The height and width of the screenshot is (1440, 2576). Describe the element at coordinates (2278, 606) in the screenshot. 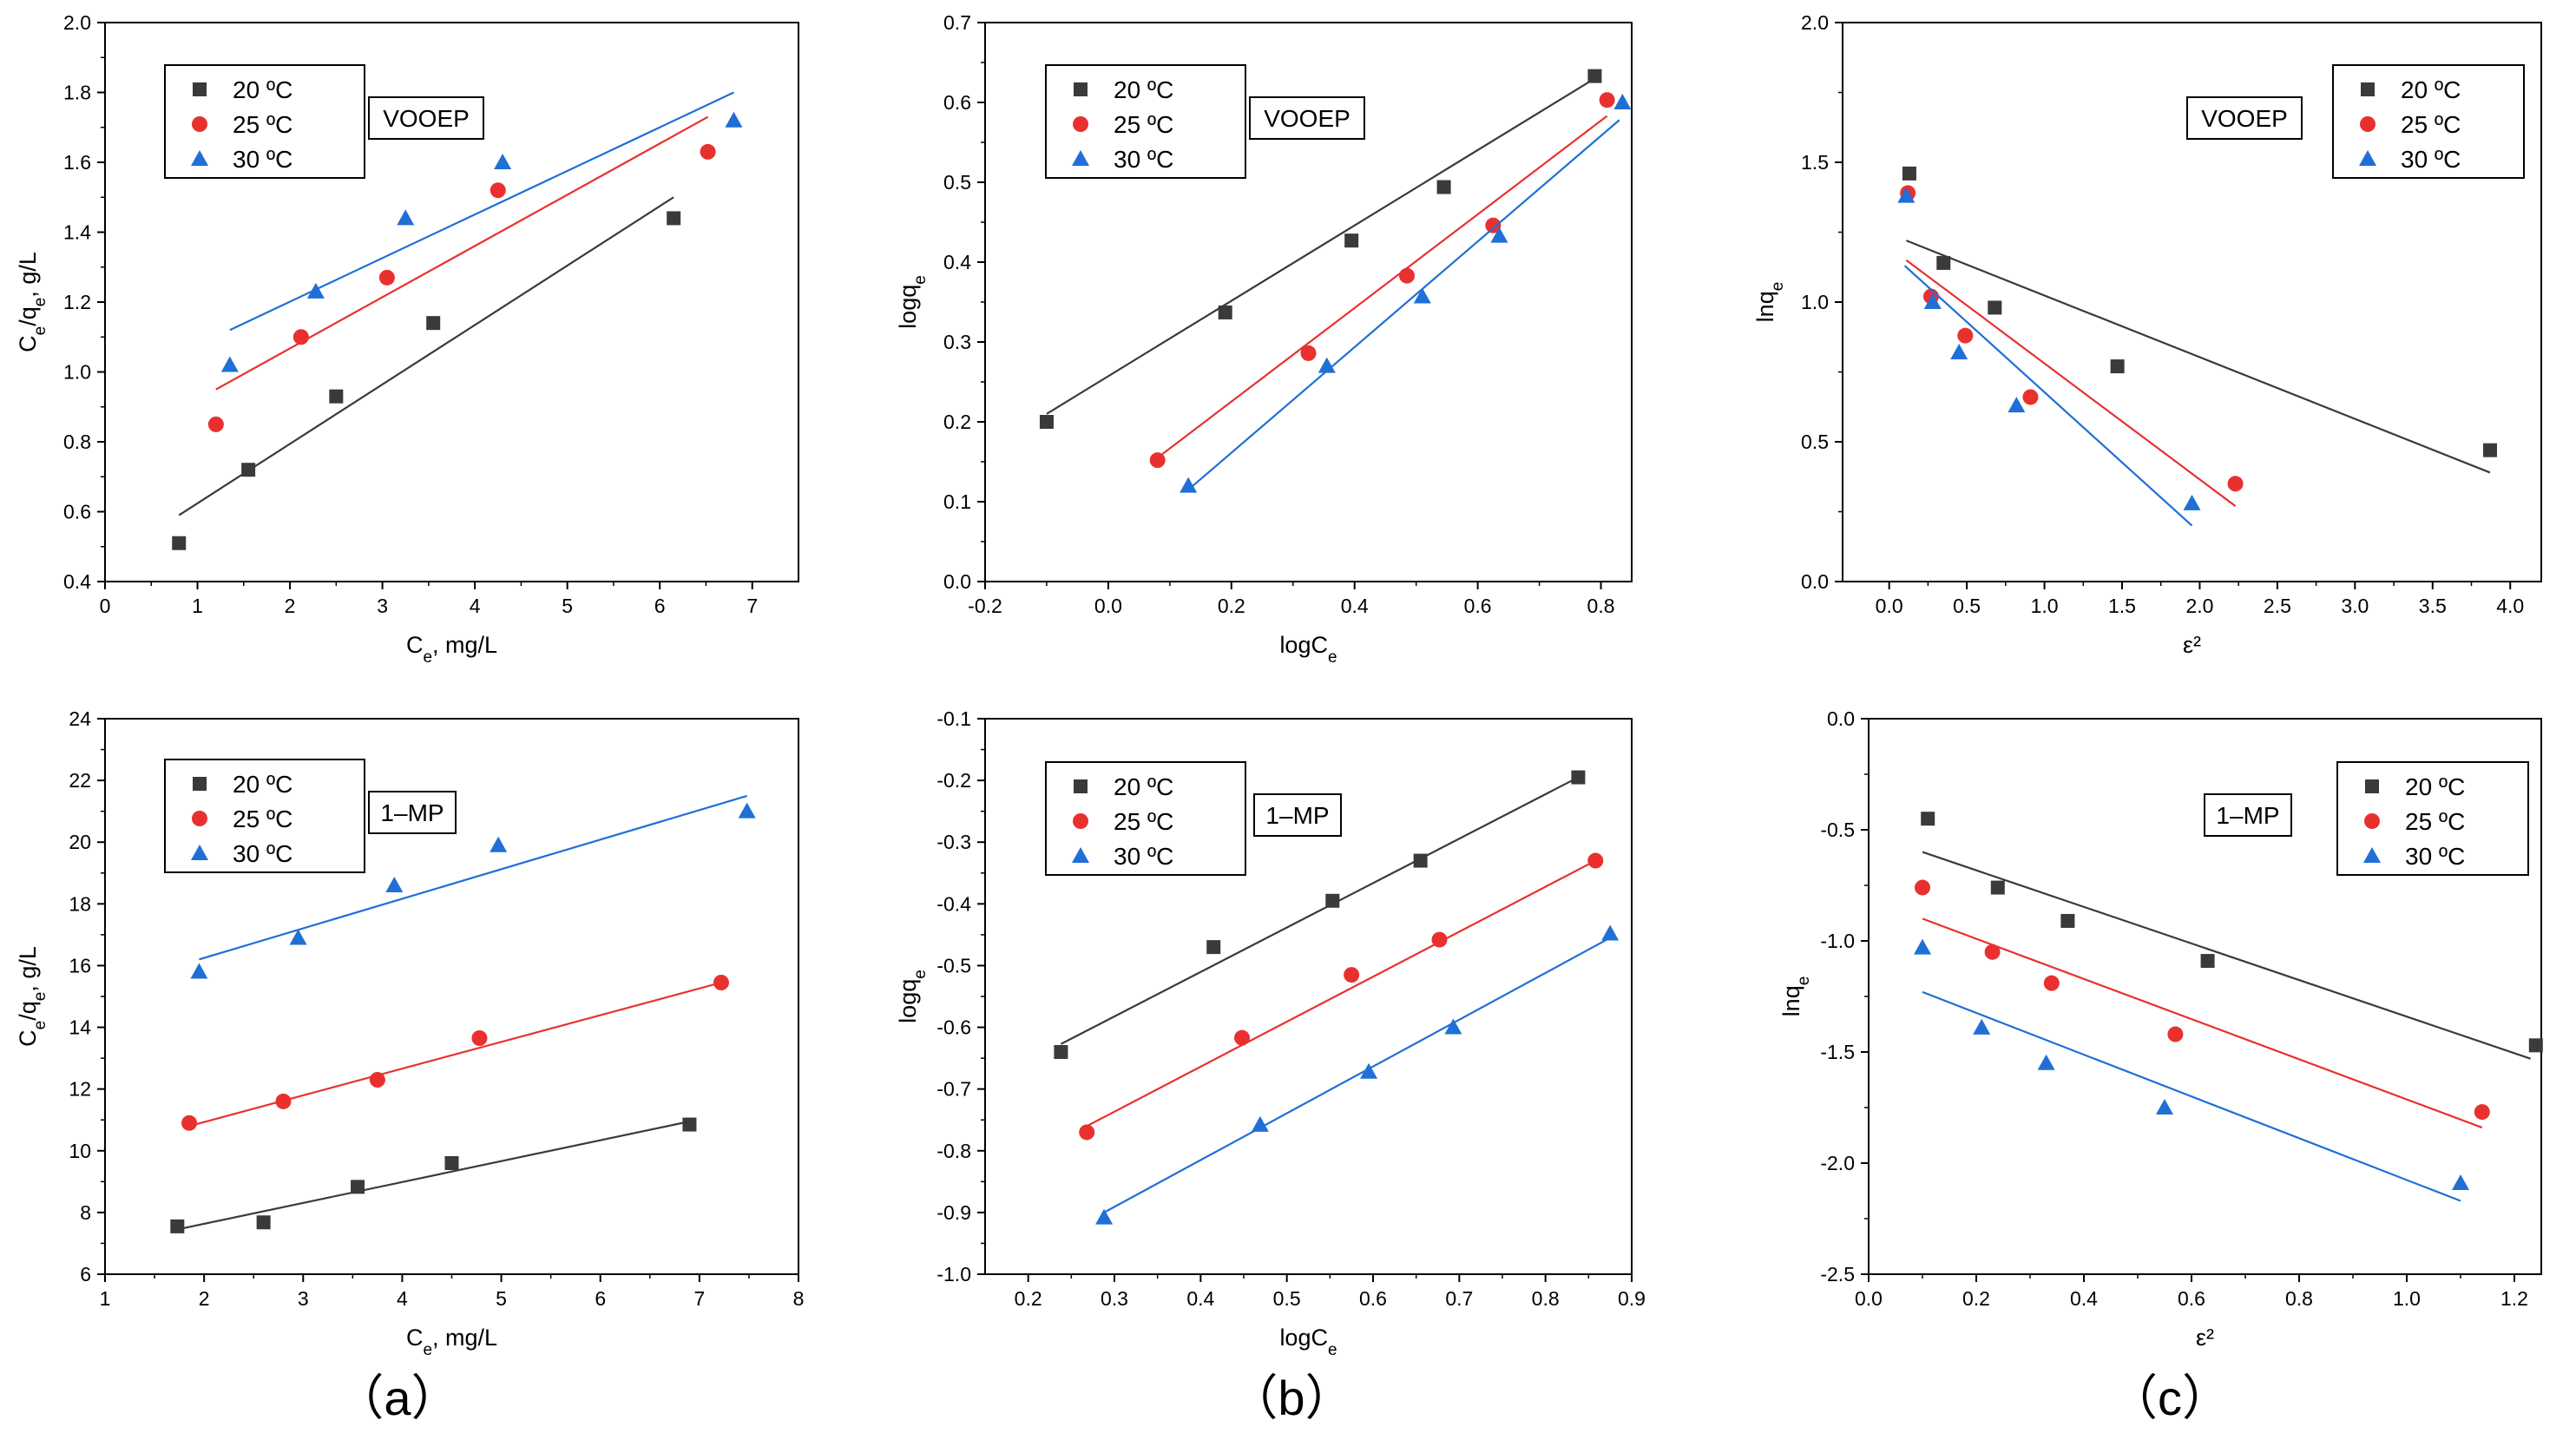

I see `x-tick-label: 2.5` at that location.